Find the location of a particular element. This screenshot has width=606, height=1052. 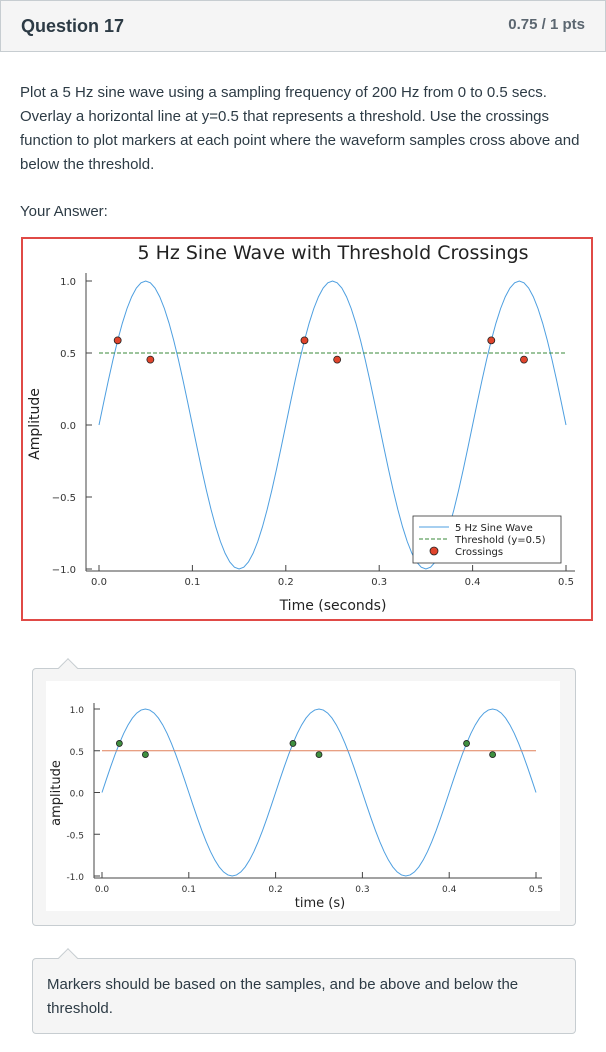

legend-label: Threshold (y=0.5) is located at coordinates (500, 540).